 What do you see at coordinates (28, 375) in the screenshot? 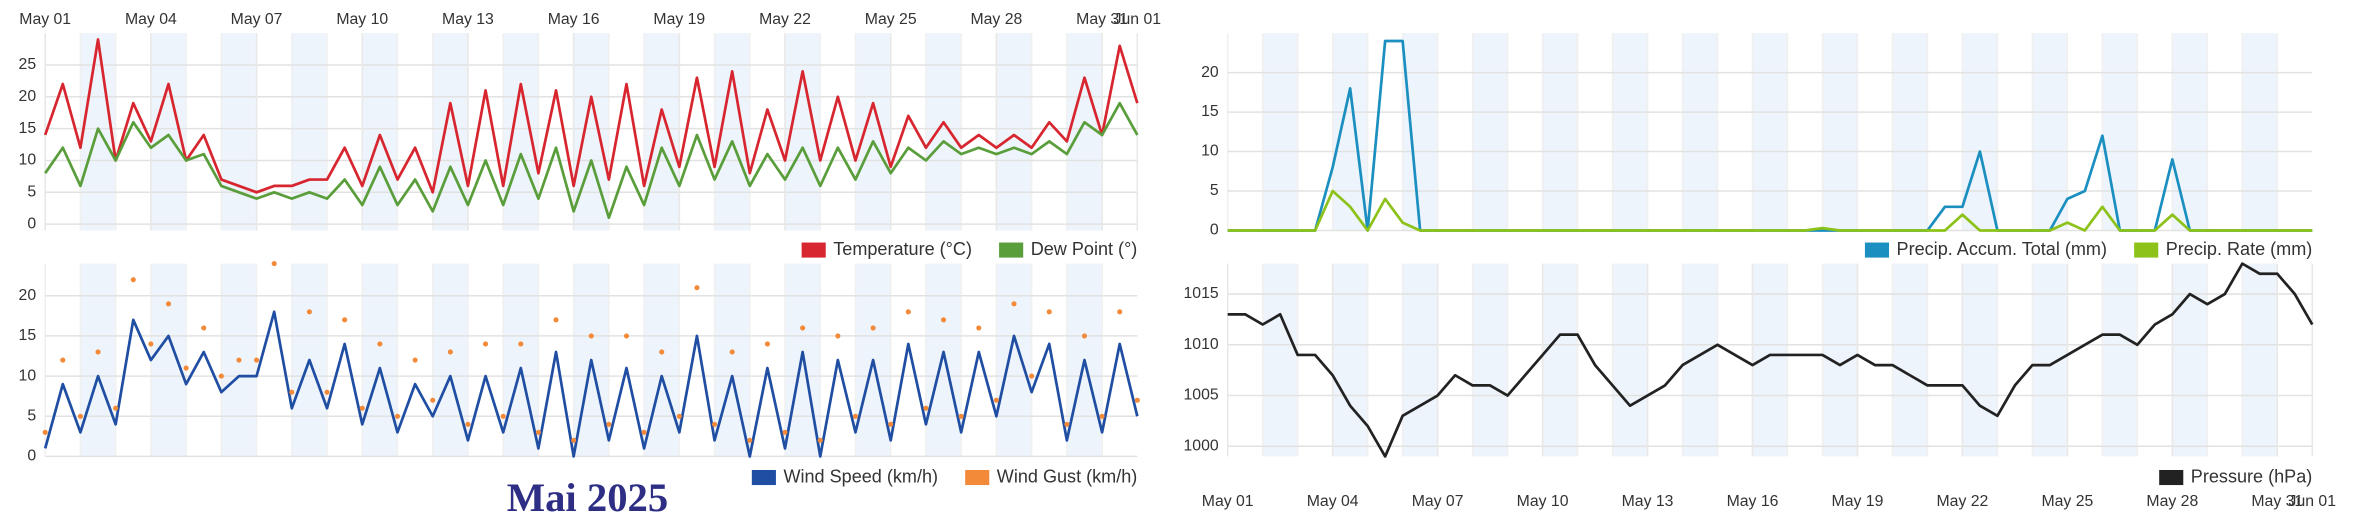
I see `y-tick-label: 10` at bounding box center [28, 375].